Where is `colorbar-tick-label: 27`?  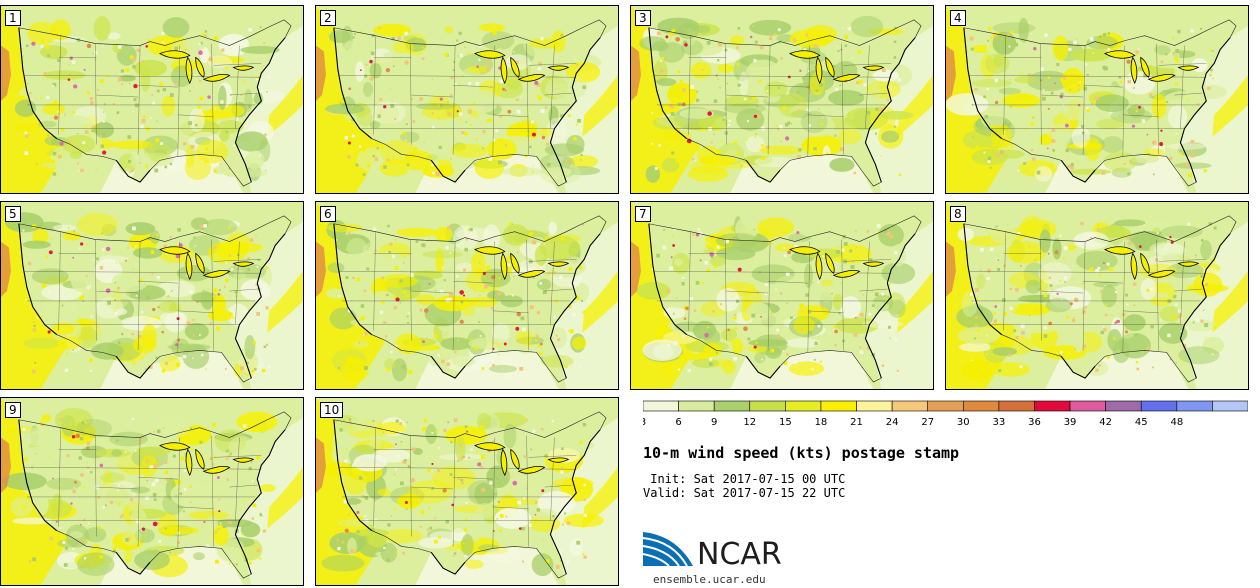
colorbar-tick-label: 27 is located at coordinates (927, 422).